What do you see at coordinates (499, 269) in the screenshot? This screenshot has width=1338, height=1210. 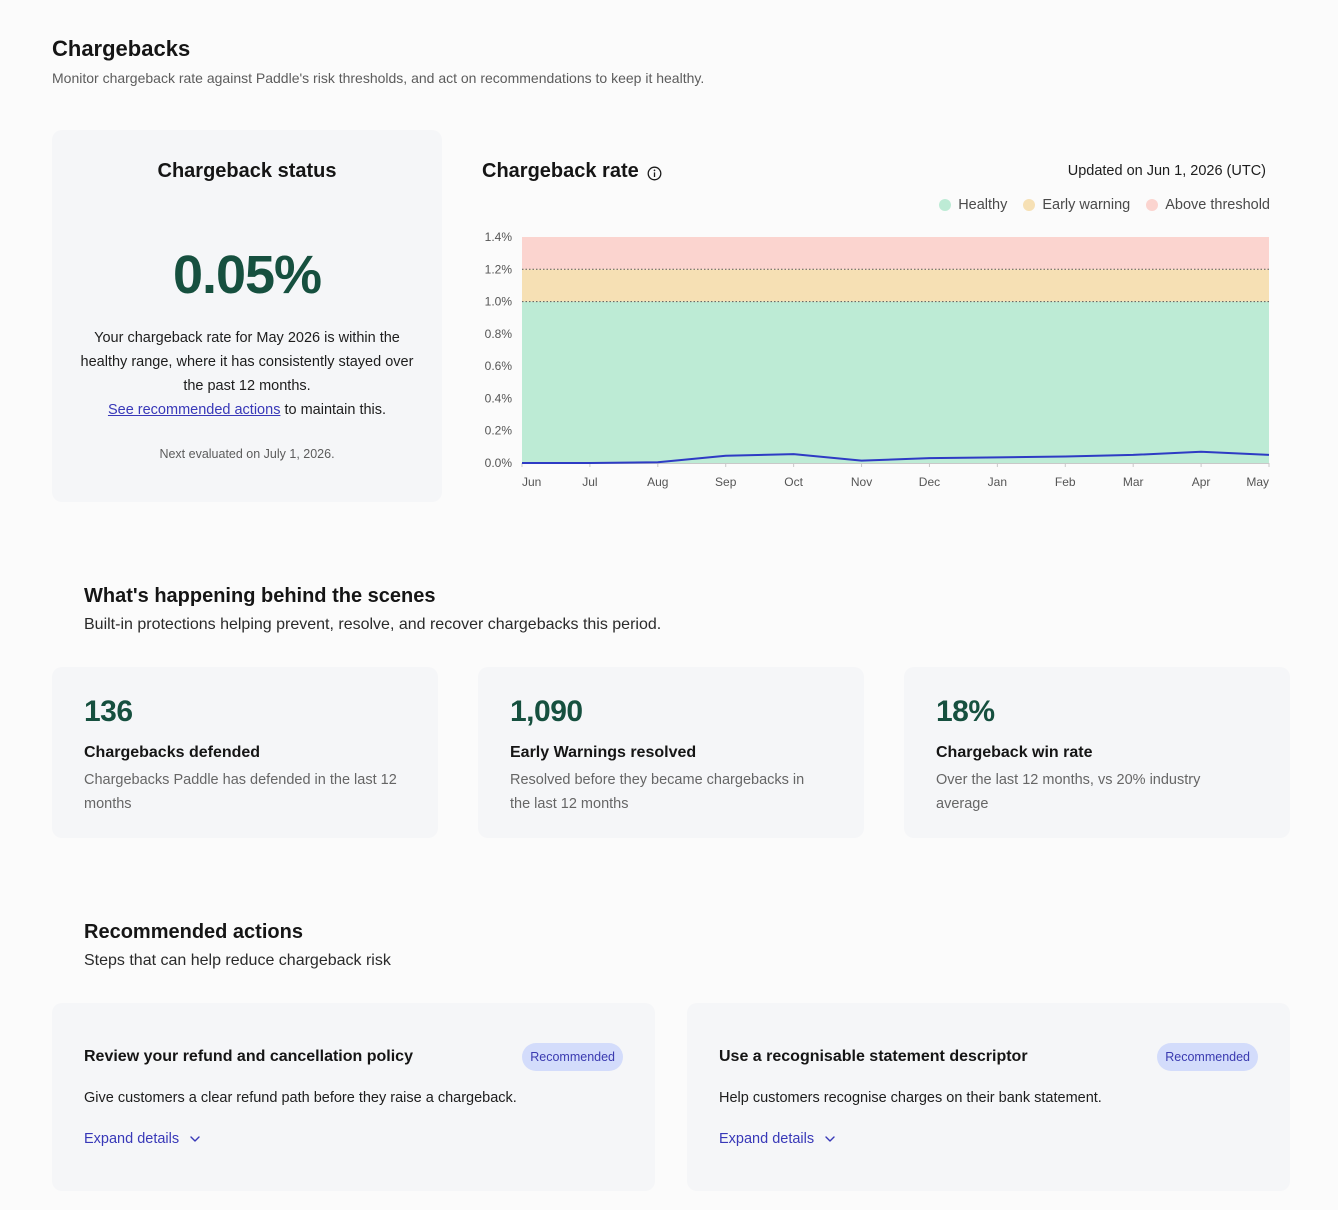 I see `y-tick-label: 1.2%` at bounding box center [499, 269].